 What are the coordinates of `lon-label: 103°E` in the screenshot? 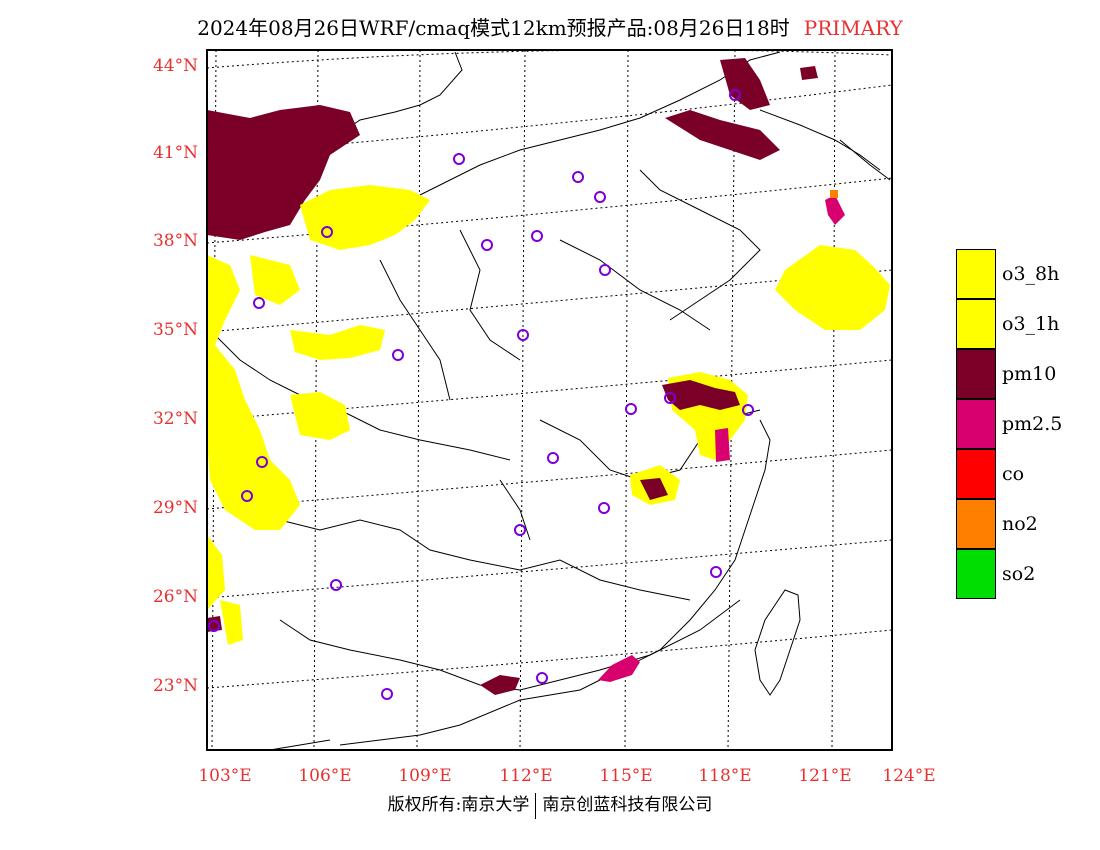 It's located at (225, 776).